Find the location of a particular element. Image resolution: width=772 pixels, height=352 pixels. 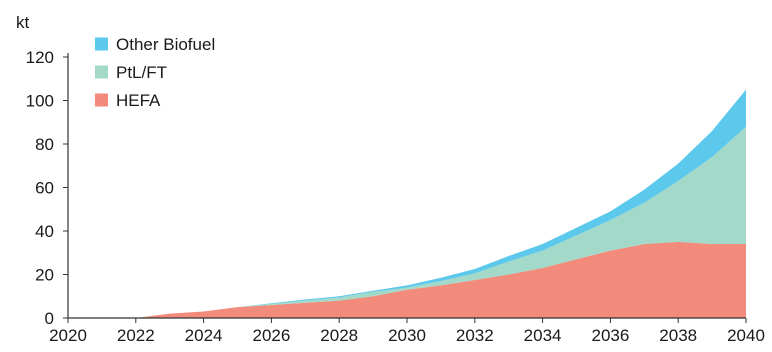

y-unit-label: kt is located at coordinates (23, 22).